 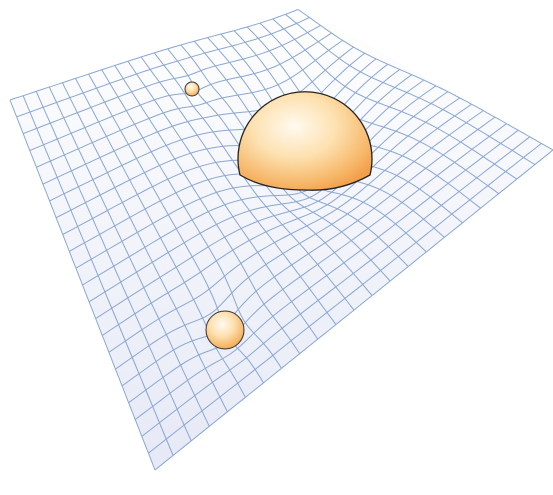 I want to click on large-sphere, so click(x=305, y=141).